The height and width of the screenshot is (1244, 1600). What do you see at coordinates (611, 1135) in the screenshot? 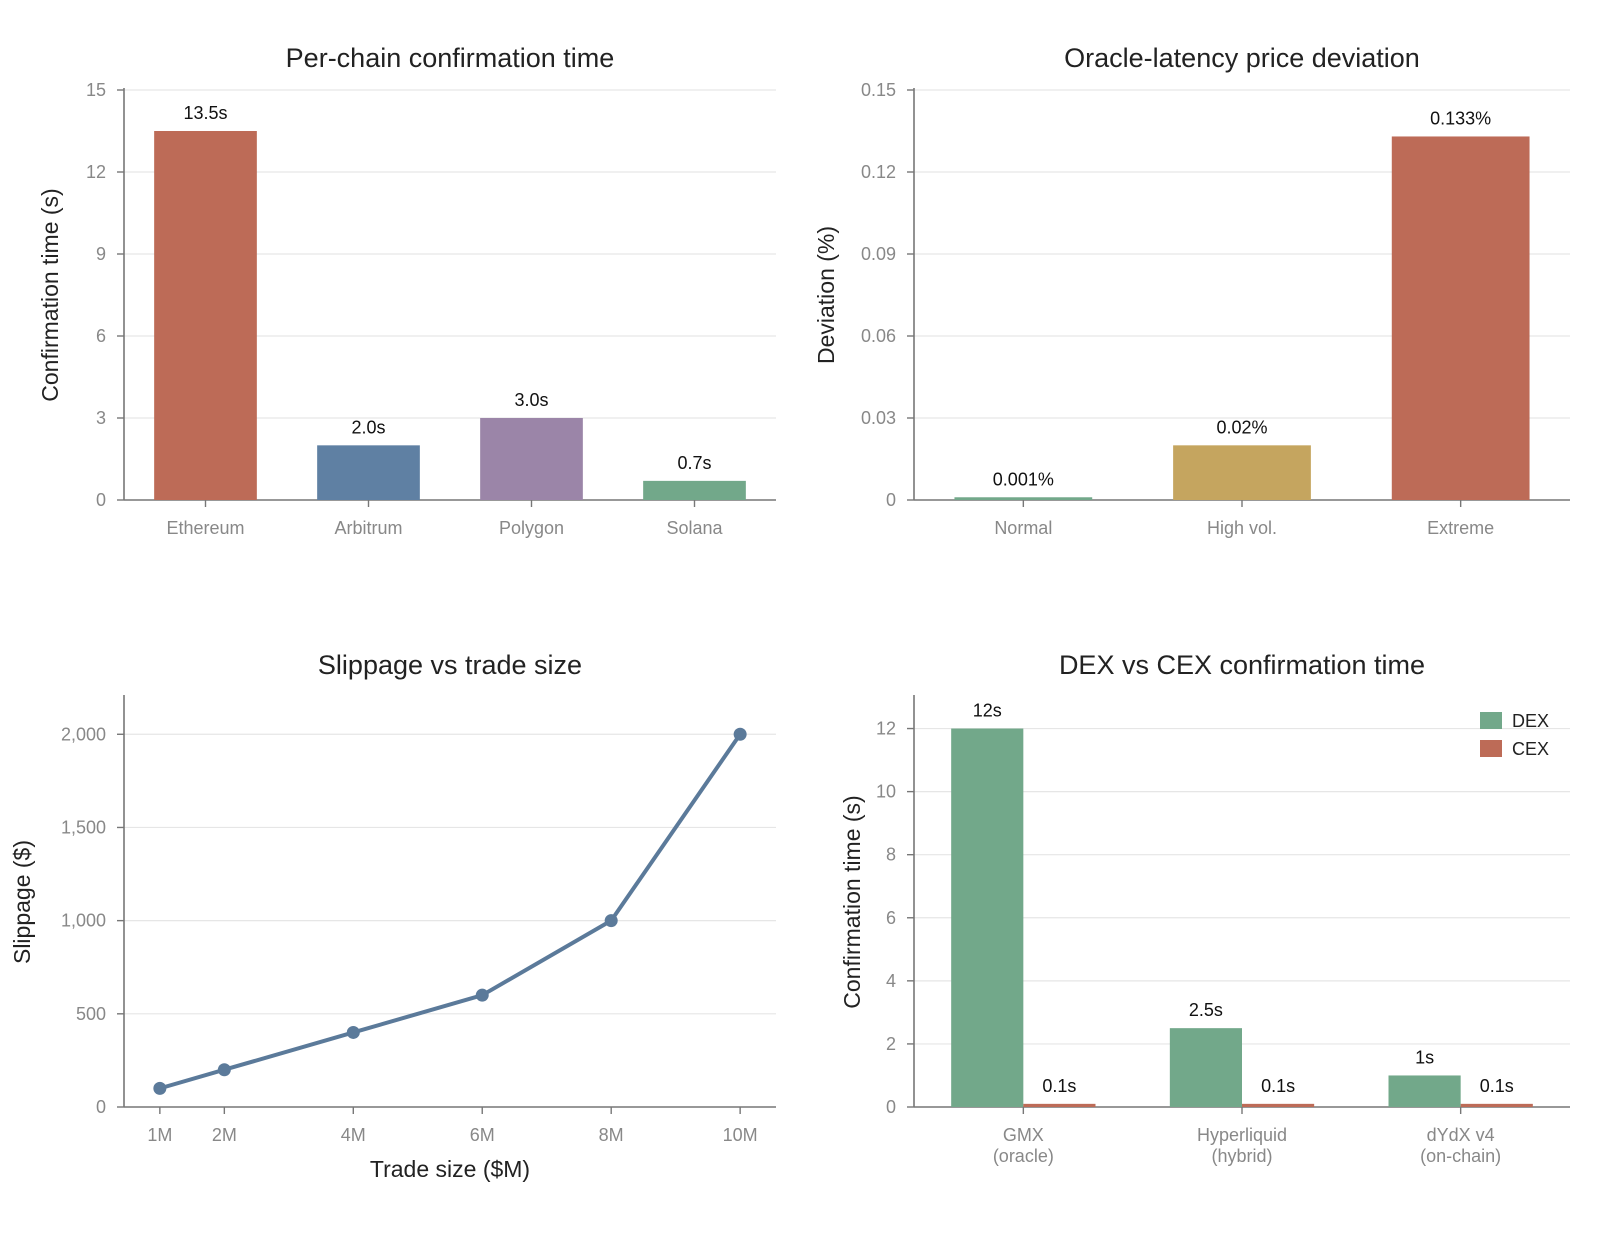
I see `x-tick-label: 8M` at bounding box center [611, 1135].